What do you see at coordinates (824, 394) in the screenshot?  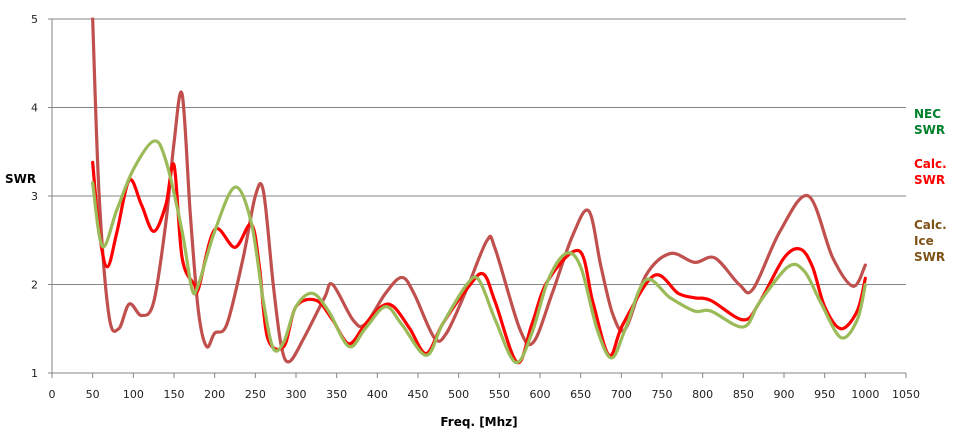 I see `x-tick-label: 950` at bounding box center [824, 394].